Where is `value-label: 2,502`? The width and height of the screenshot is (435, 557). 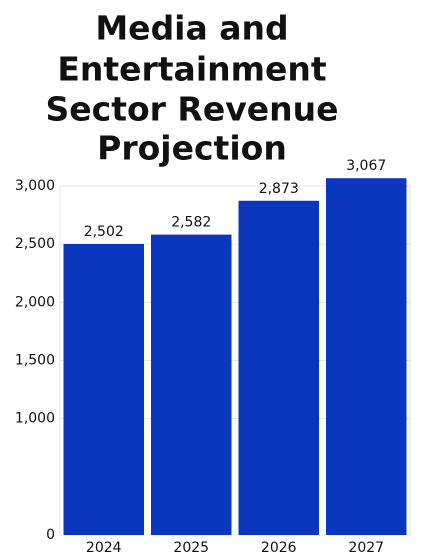
value-label: 2,502 is located at coordinates (104, 232).